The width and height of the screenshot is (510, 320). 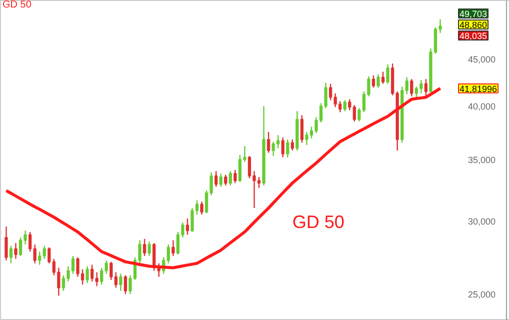 I want to click on series-label: GD 50, so click(x=318, y=222).